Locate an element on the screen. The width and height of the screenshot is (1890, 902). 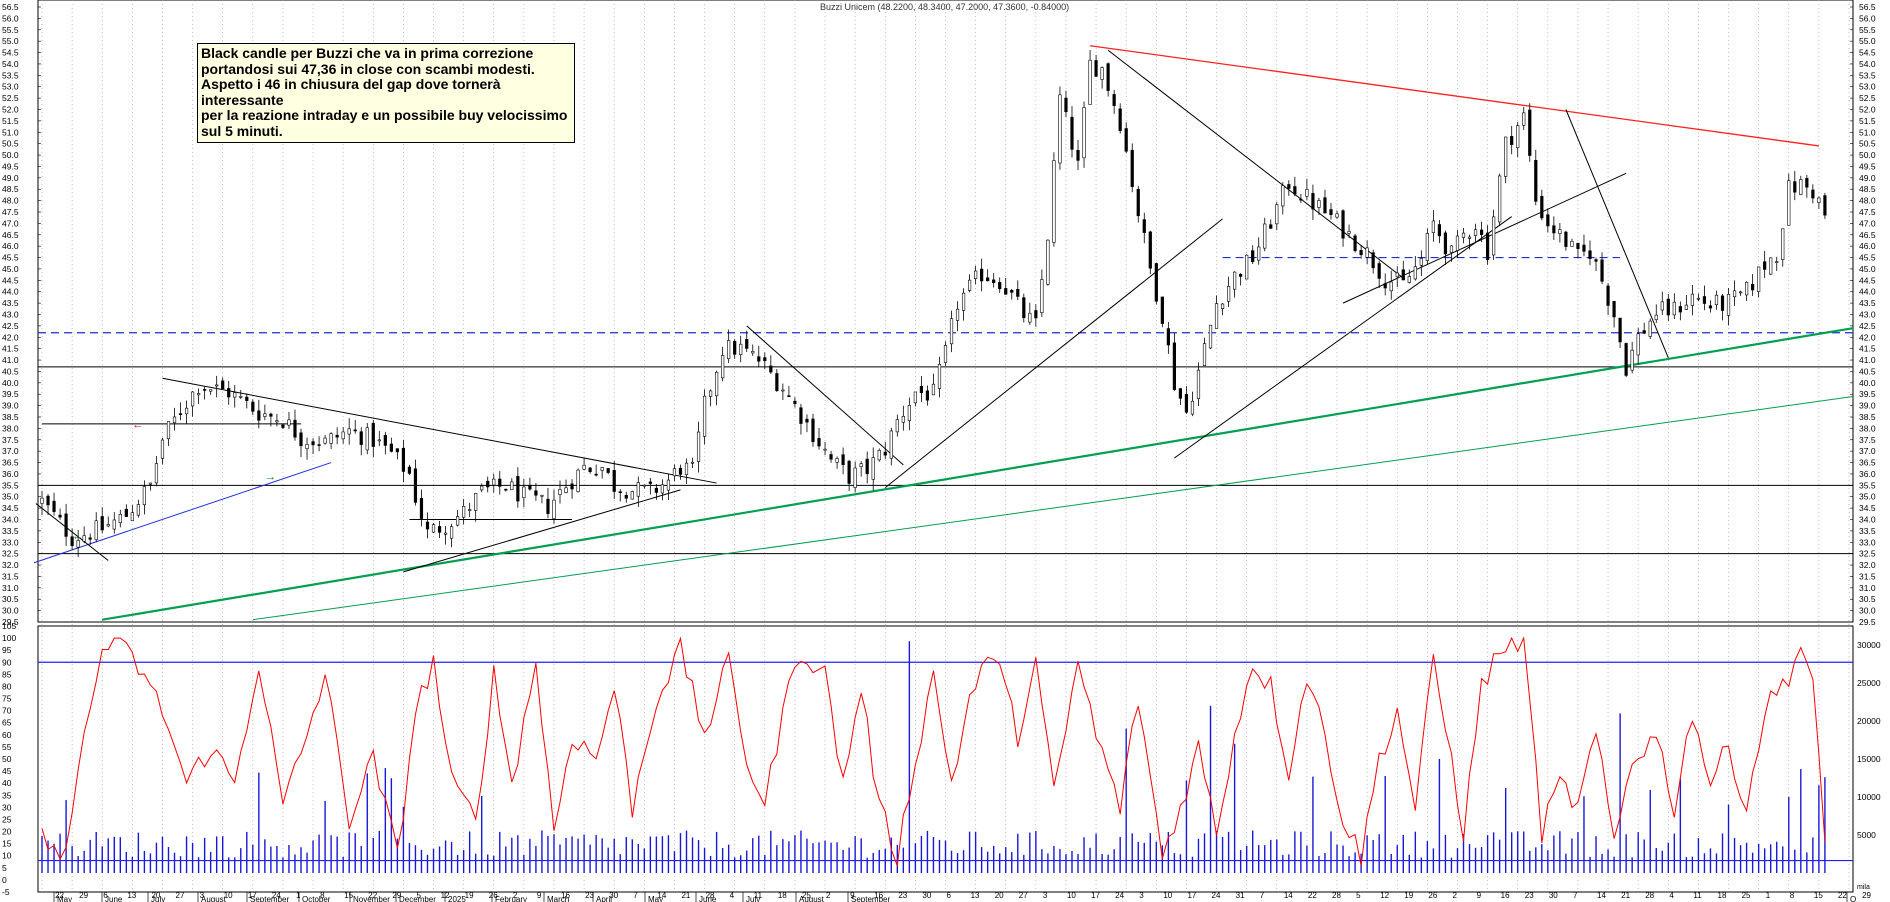
price-tick-label: 44.5 is located at coordinates (1867, 280).